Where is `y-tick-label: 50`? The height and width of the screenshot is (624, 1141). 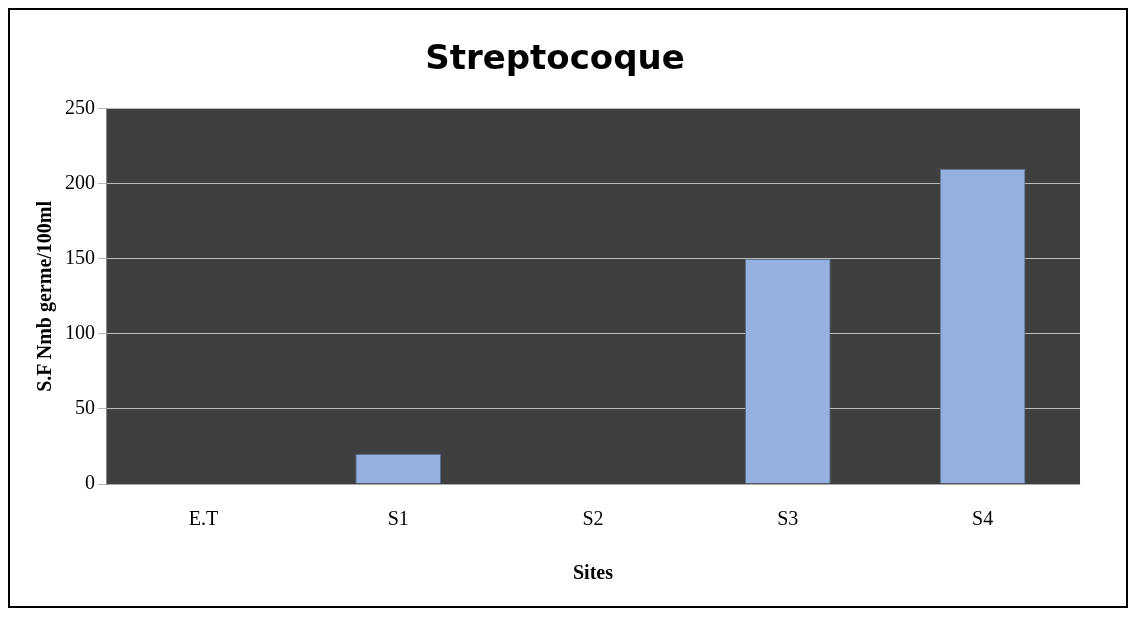 y-tick-label: 50 is located at coordinates (85, 407).